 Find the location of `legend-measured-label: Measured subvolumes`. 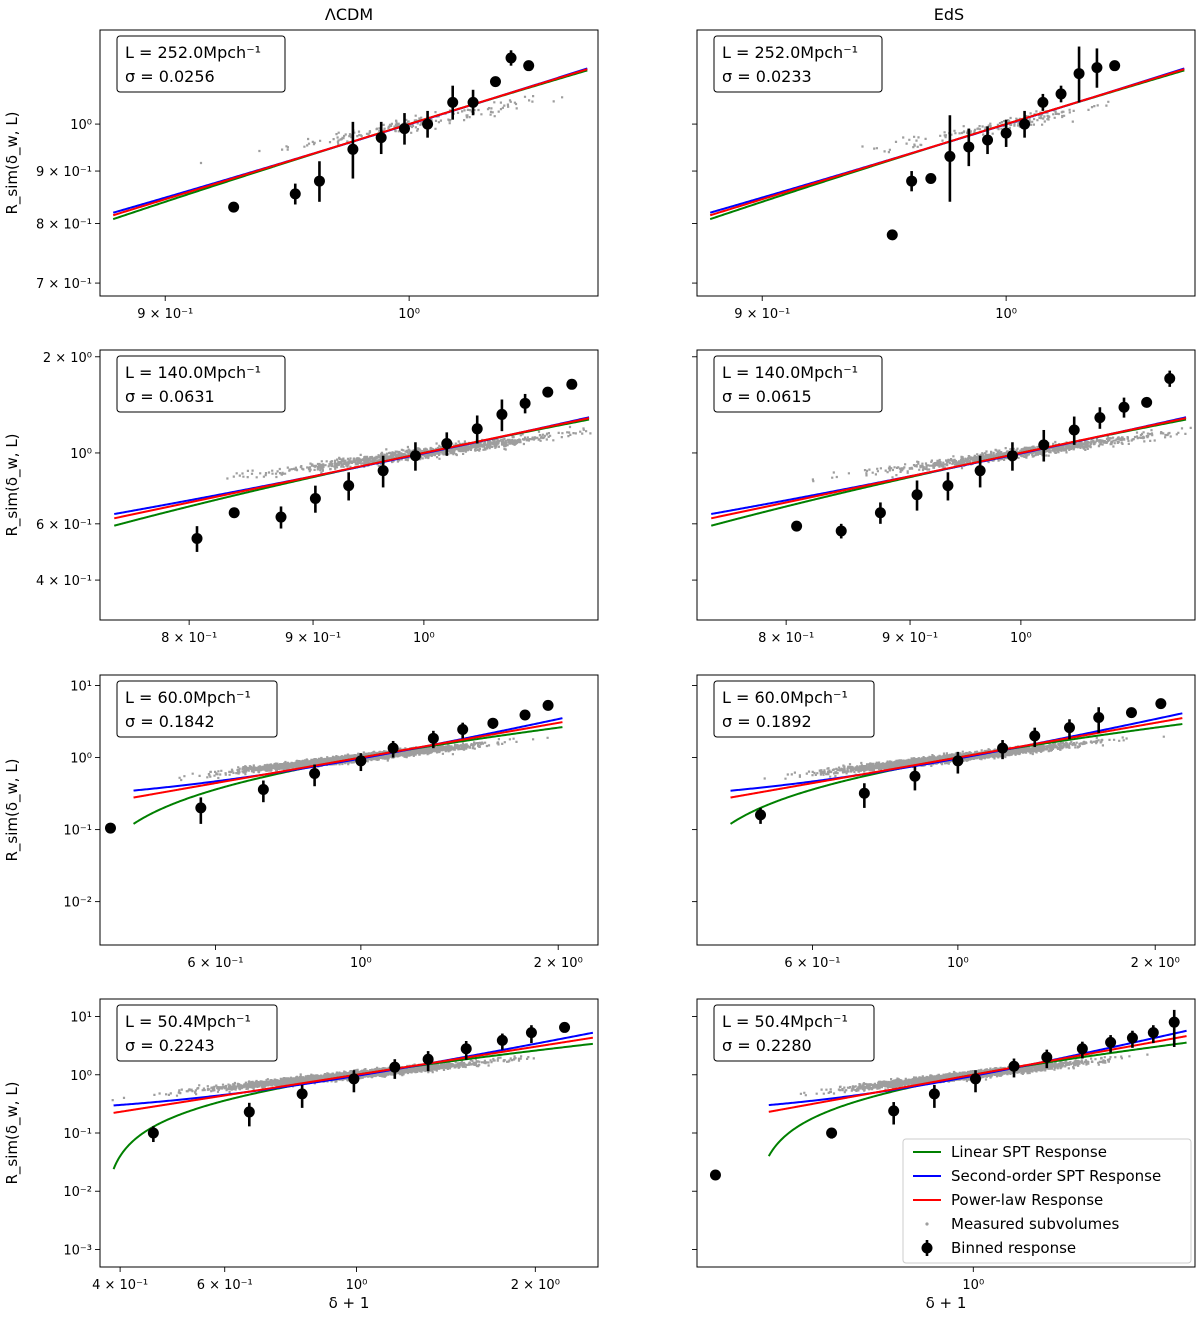

legend-measured-label: Measured subvolumes is located at coordinates (1035, 1224).